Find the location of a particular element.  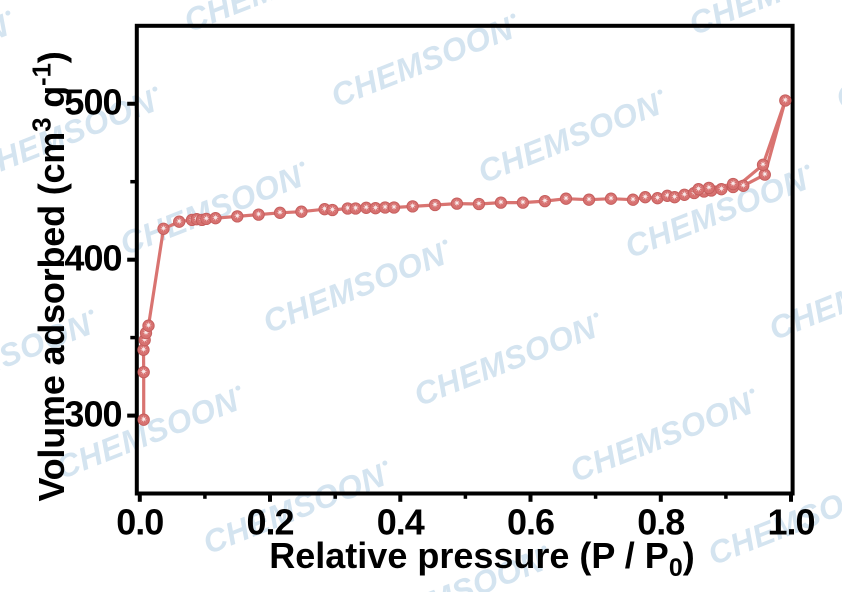

svg-text: 0.2 is located at coordinates (269, 521).